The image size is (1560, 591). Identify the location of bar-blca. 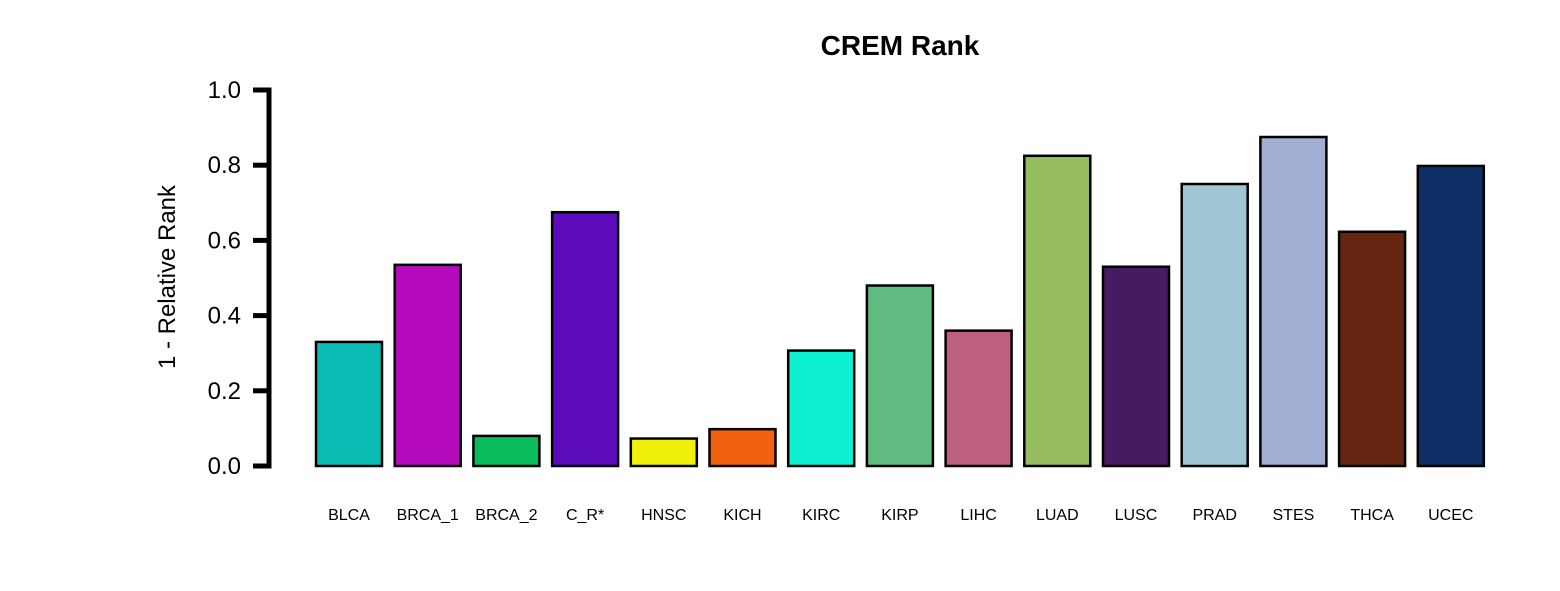
(349, 404).